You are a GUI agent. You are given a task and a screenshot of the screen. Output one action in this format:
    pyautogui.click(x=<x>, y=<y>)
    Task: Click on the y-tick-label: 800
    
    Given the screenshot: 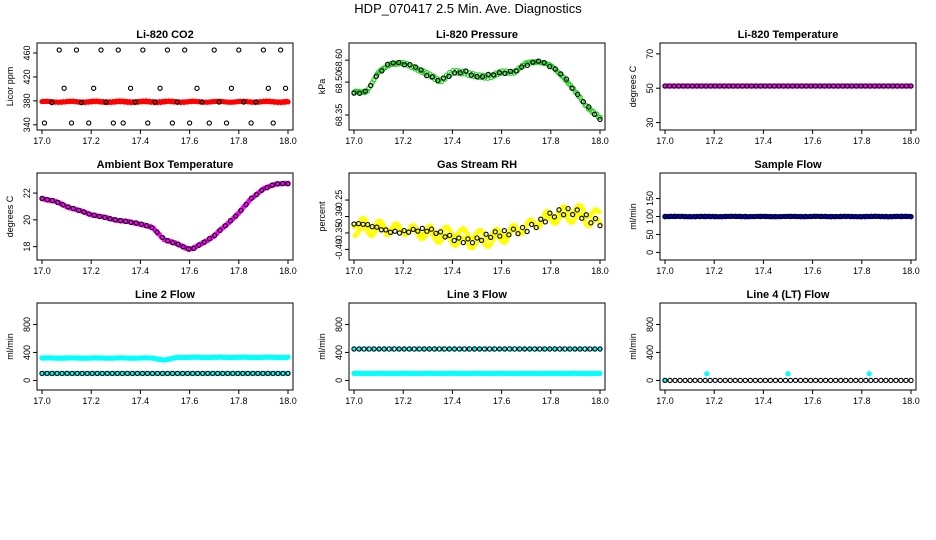 What is the action you would take?
    pyautogui.click(x=339, y=324)
    